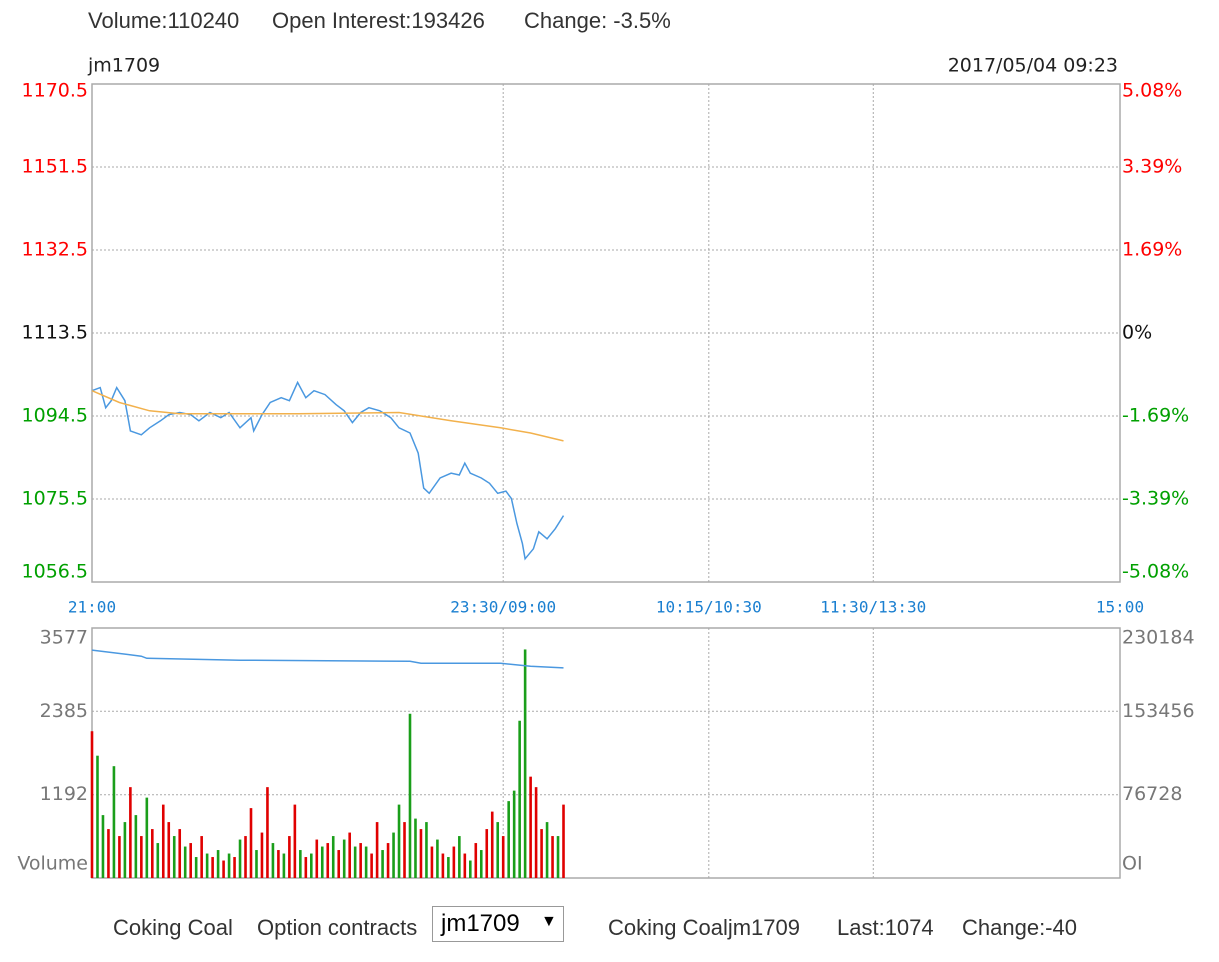 This screenshot has width=1219, height=962. I want to click on y2-tick-label: 76728, so click(1152, 794).